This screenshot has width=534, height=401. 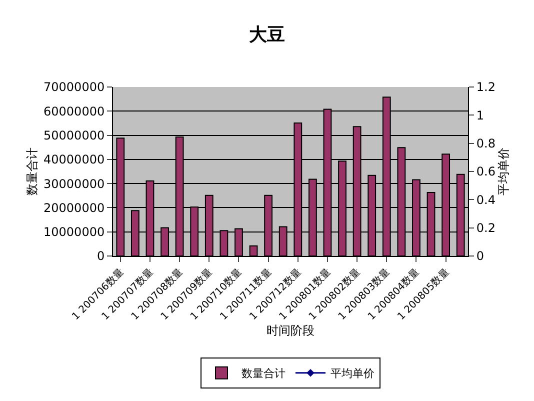 What do you see at coordinates (74, 232) in the screenshot?
I see `y-tick-label: 10000000` at bounding box center [74, 232].